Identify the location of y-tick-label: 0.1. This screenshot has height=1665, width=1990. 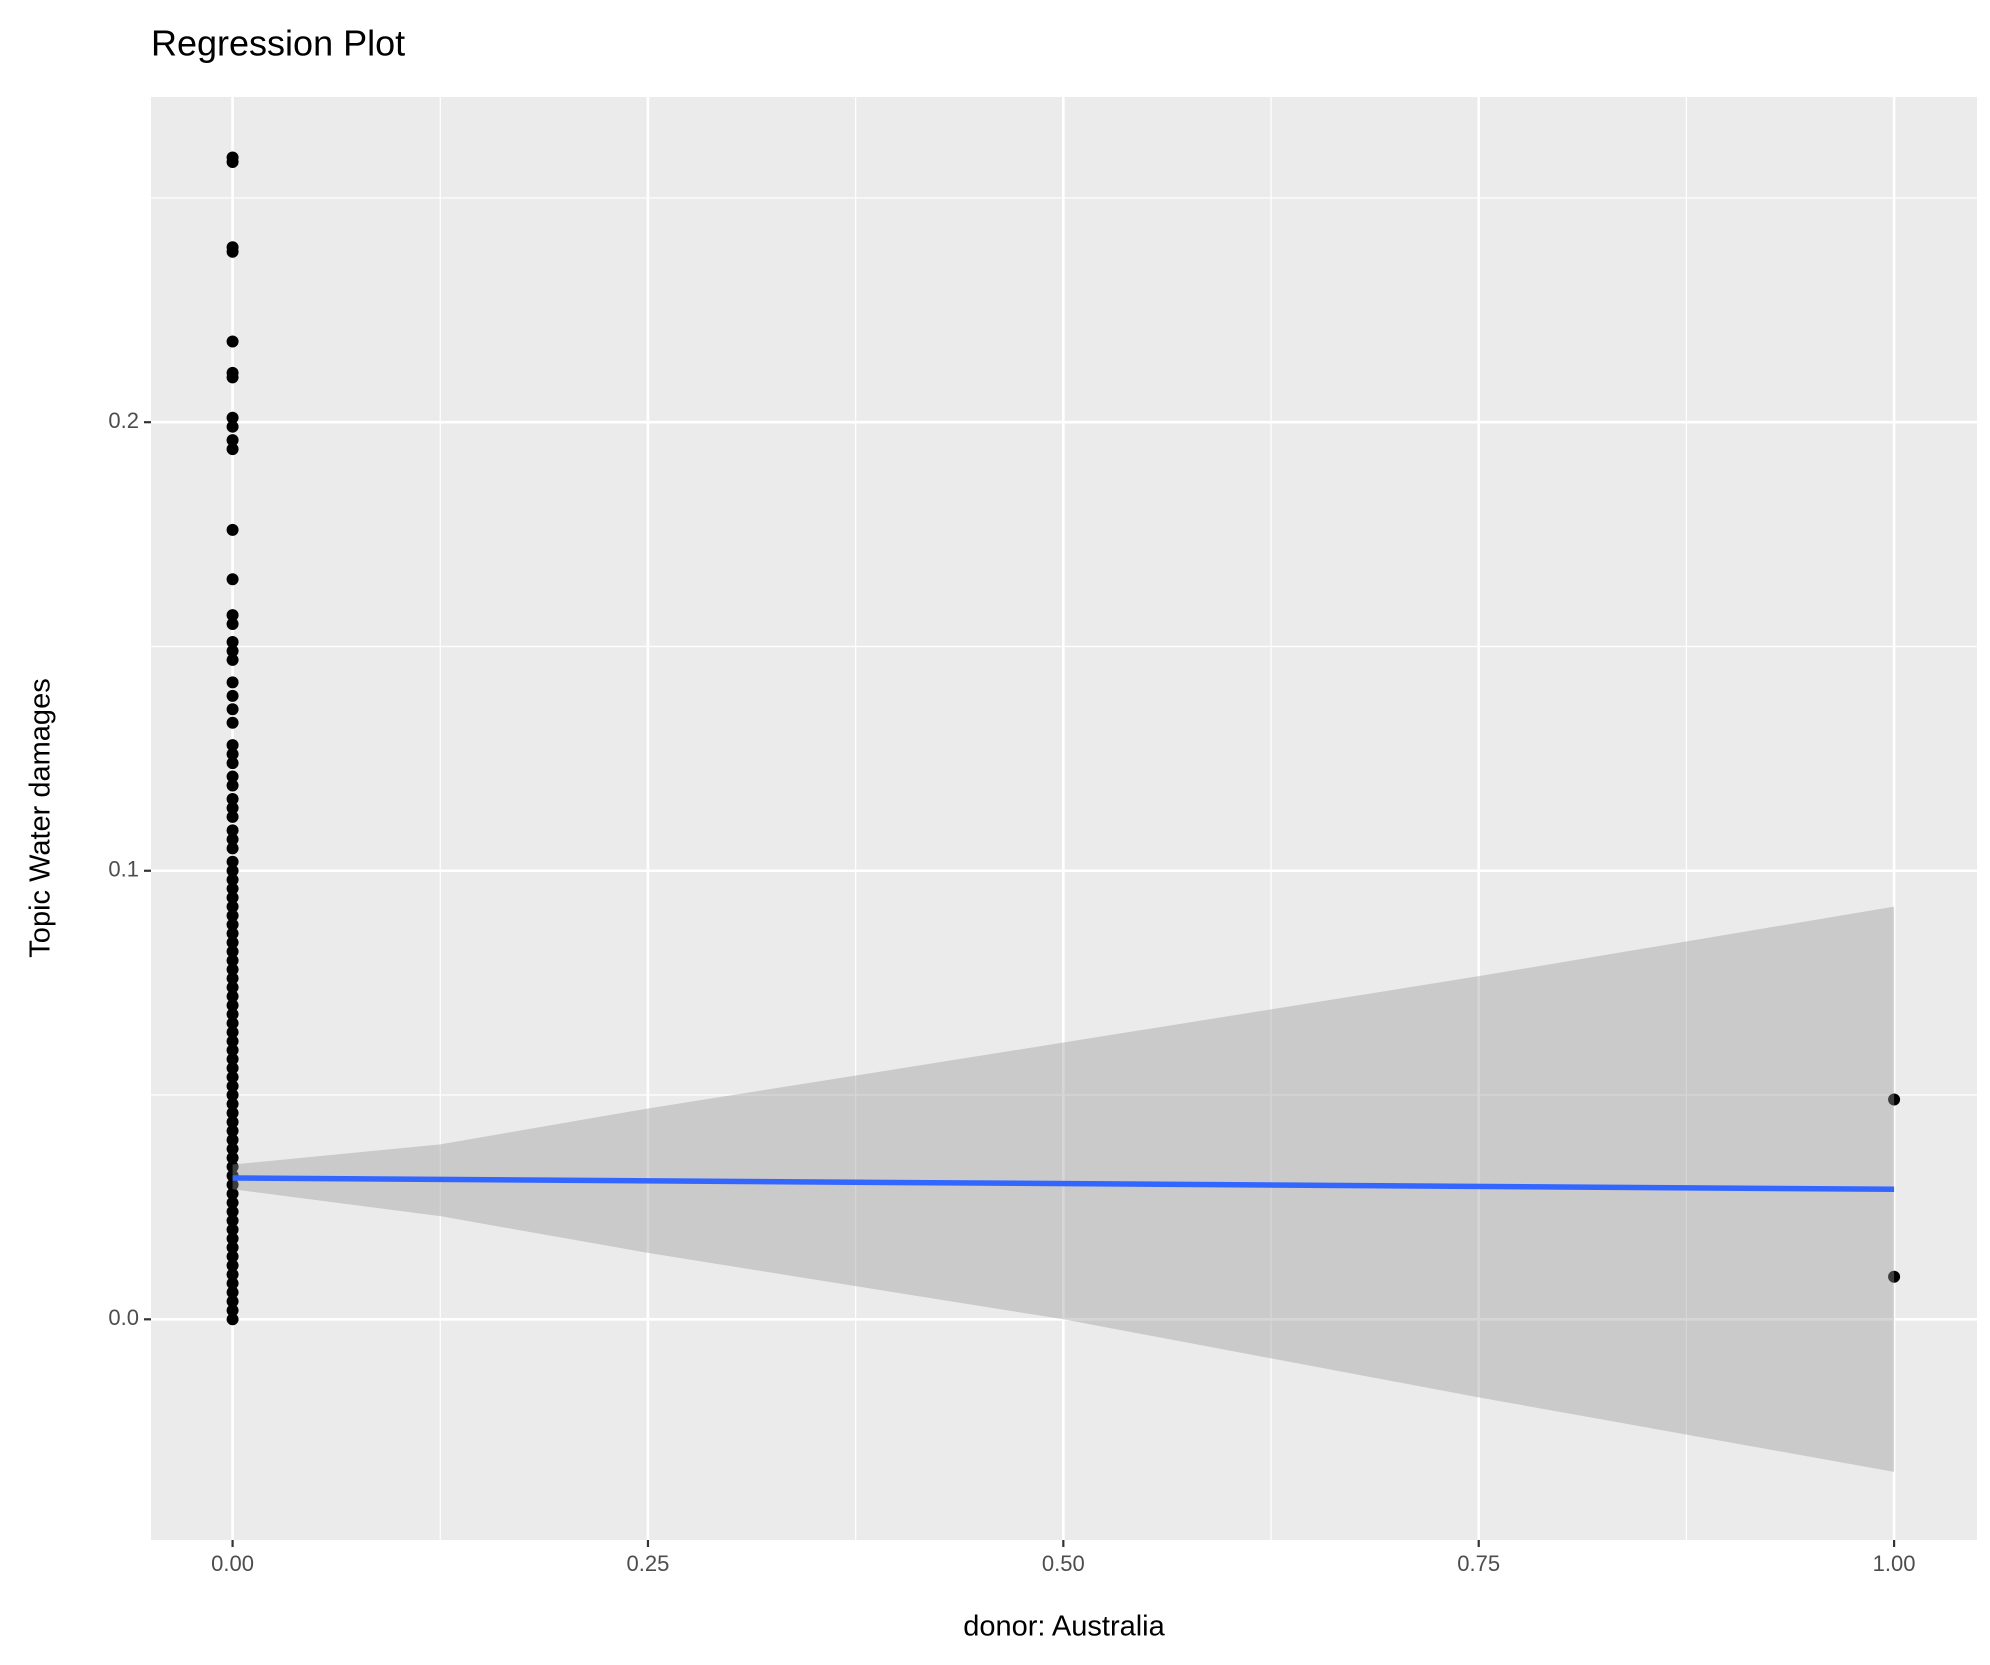
(123, 869).